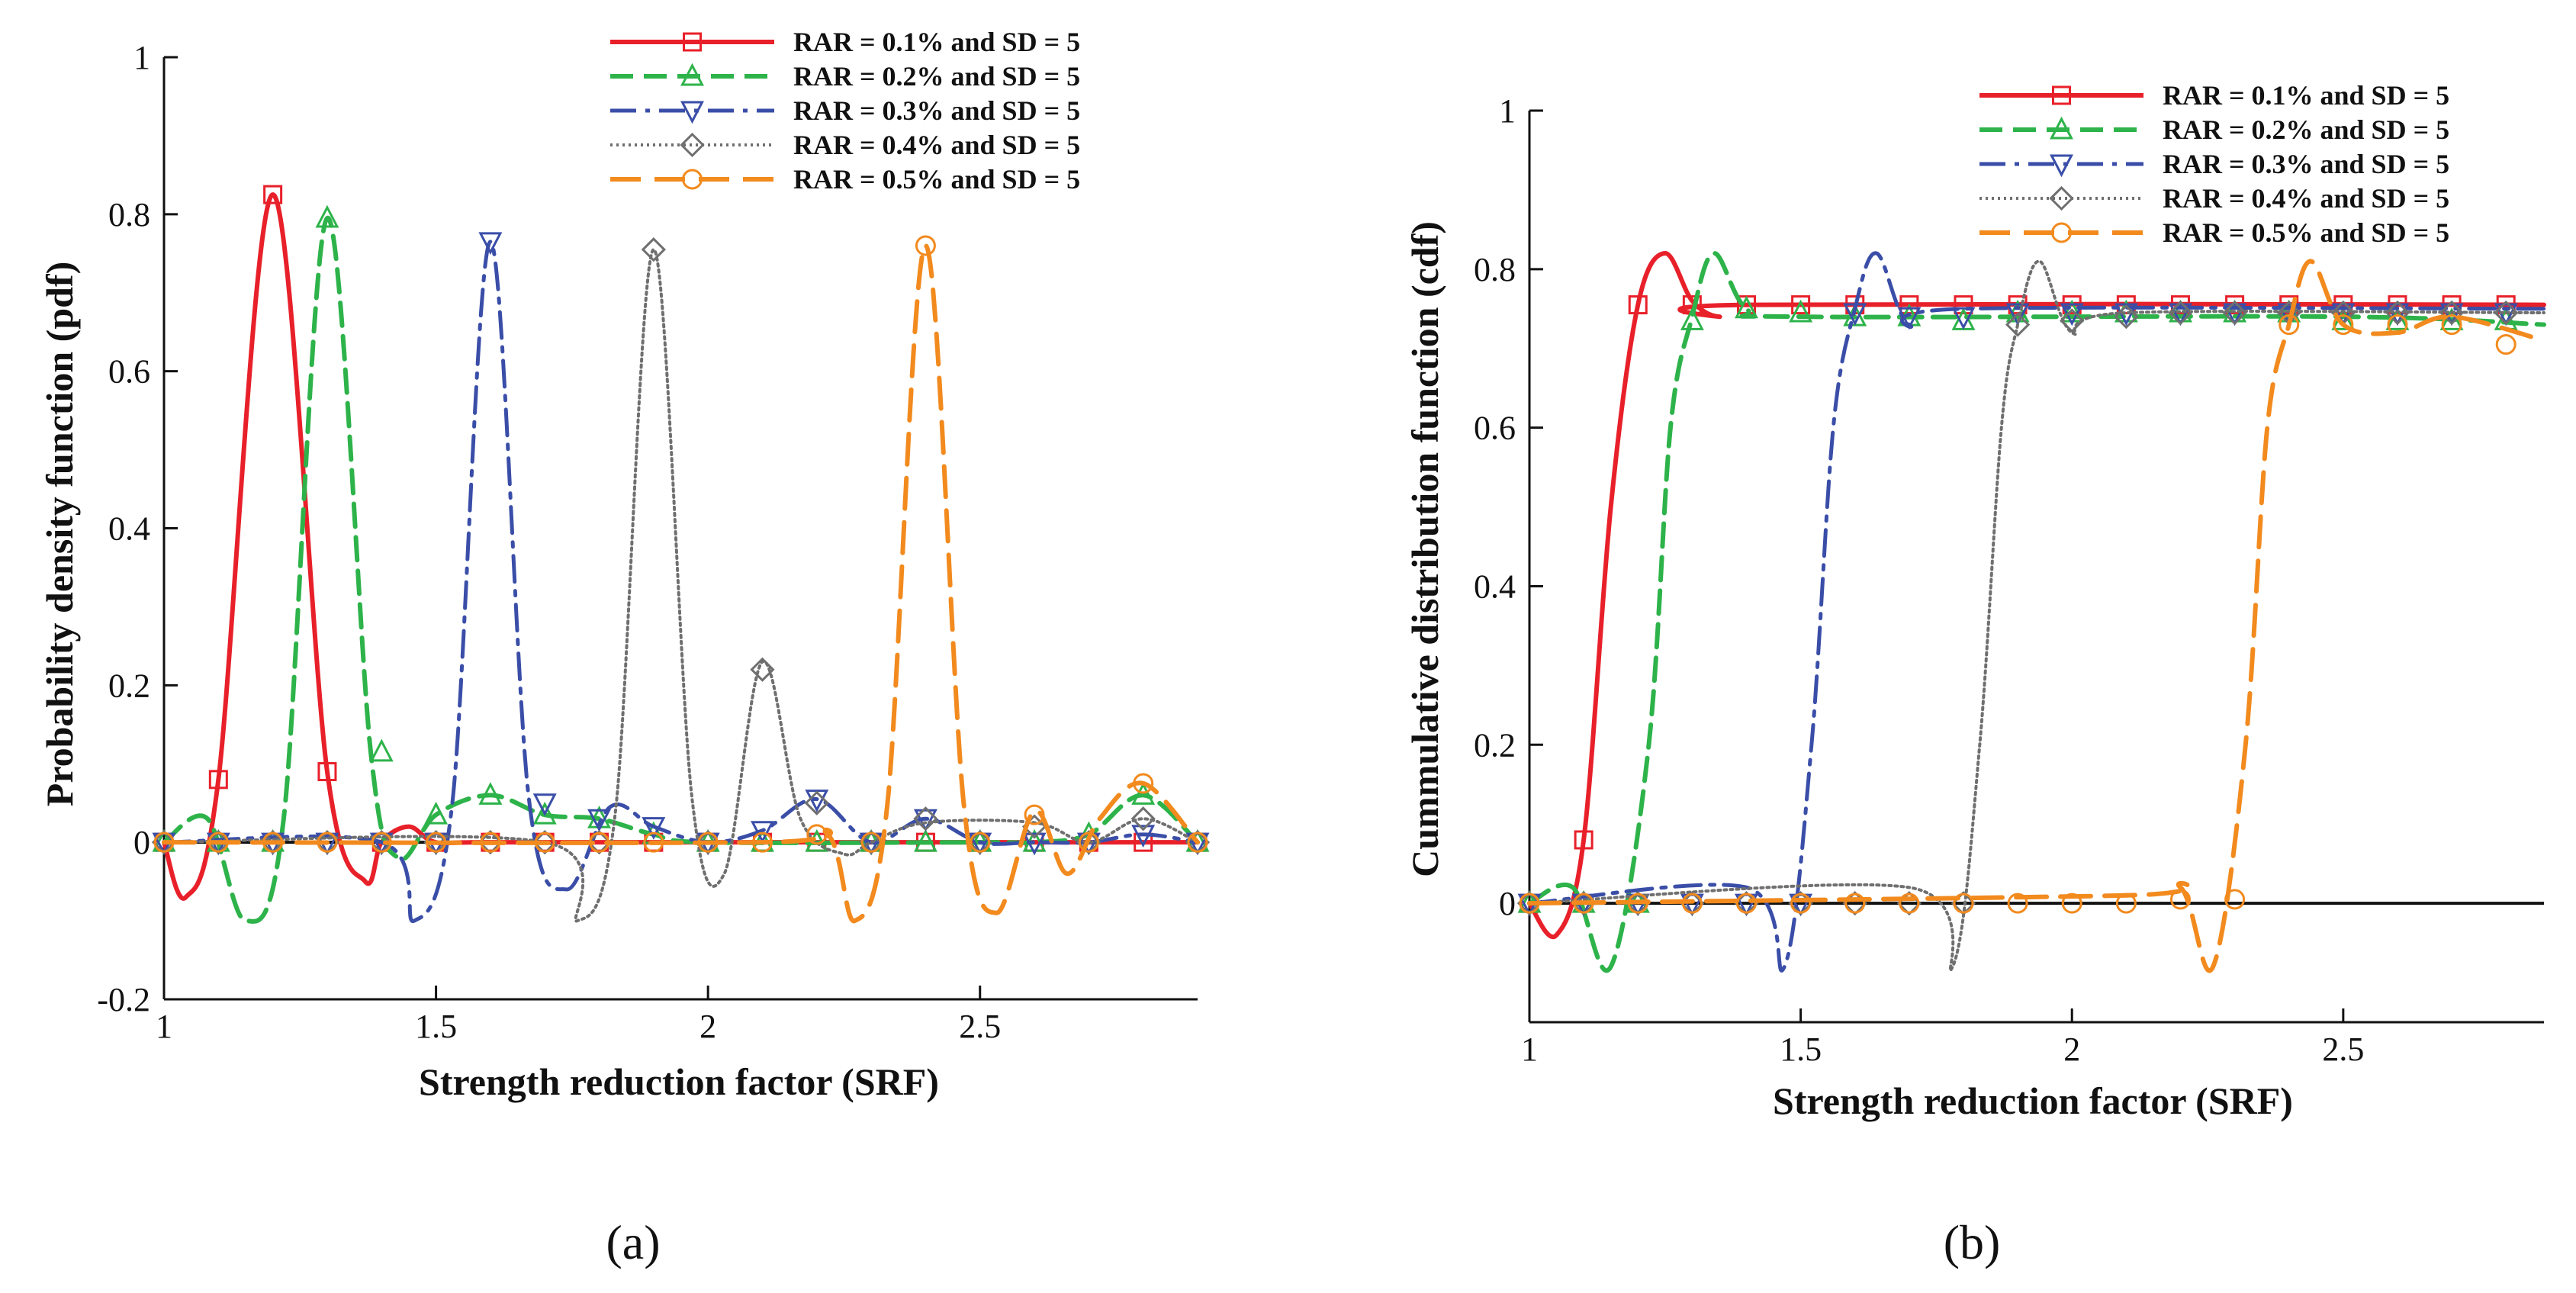 Image resolution: width=2576 pixels, height=1293 pixels. What do you see at coordinates (1508, 903) in the screenshot?
I see `y-tick-label: 0` at bounding box center [1508, 903].